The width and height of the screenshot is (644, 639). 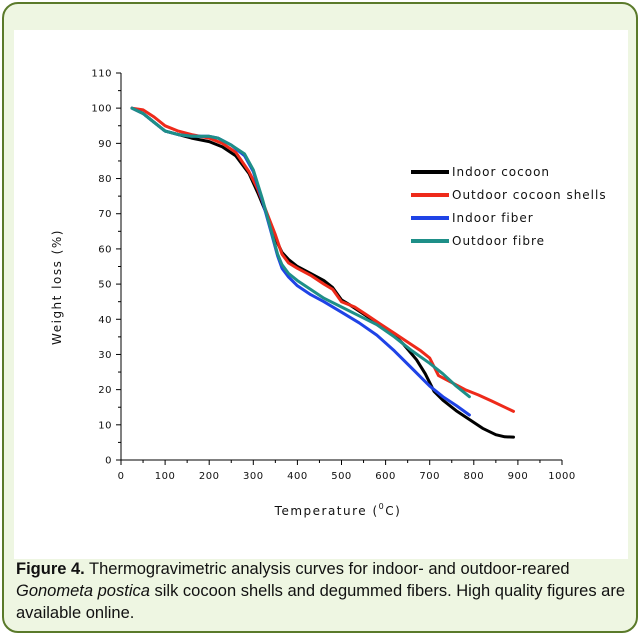 I want to click on y-tick-label: 110, so click(x=101, y=74).